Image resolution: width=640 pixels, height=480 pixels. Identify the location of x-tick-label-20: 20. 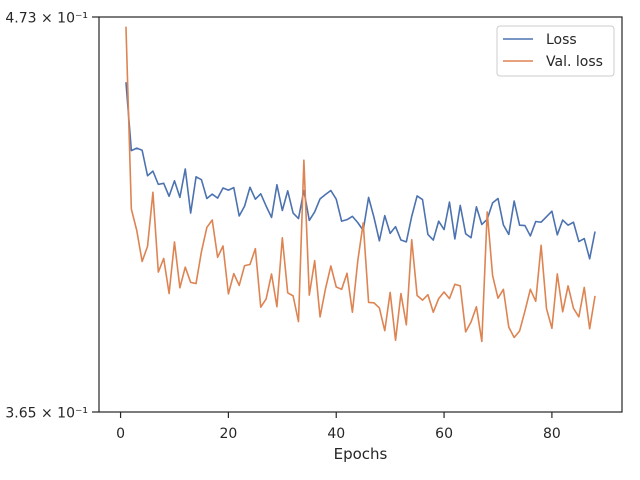
(228, 434).